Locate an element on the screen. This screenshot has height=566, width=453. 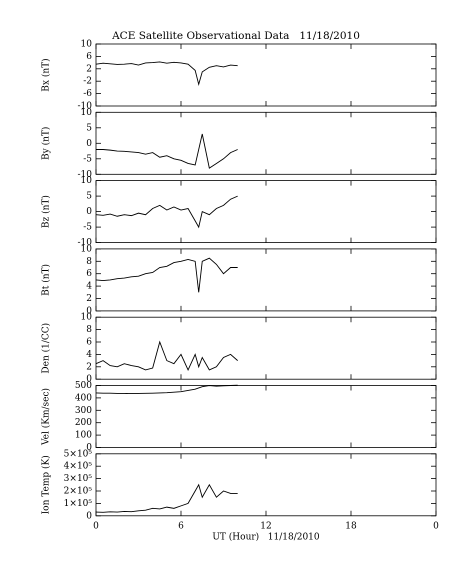
y-tick-label: 3×10⁵ is located at coordinates (78, 479).